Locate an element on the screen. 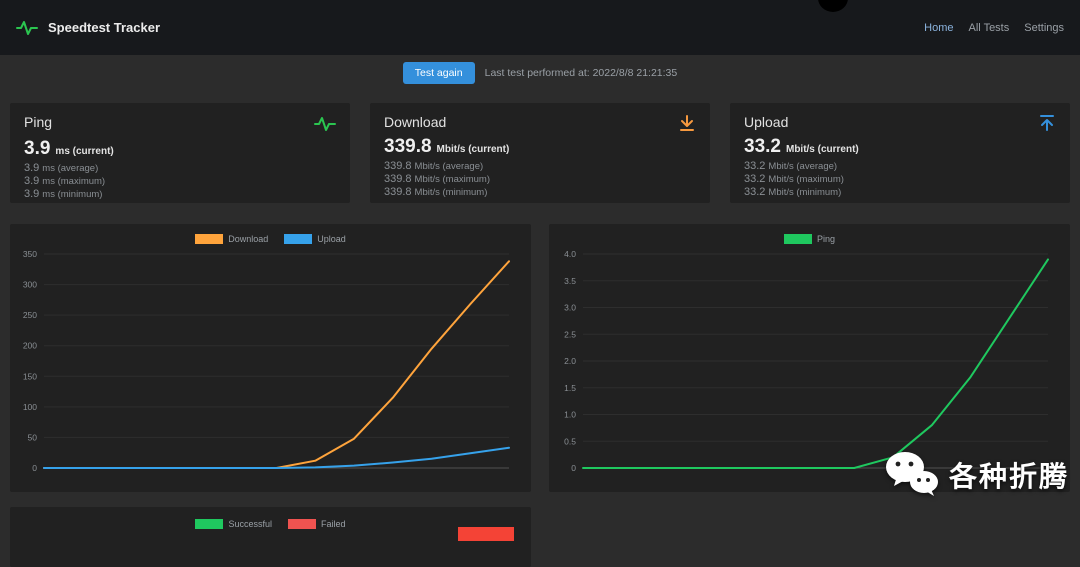  legend-label: Failed is located at coordinates (333, 524).